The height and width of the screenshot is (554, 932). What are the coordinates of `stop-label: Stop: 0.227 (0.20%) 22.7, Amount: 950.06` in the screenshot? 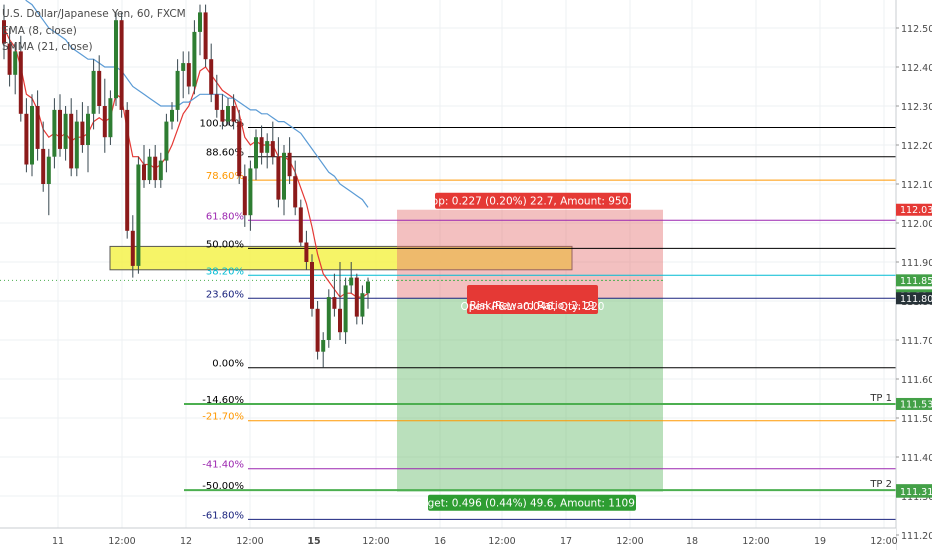 It's located at (533, 202).